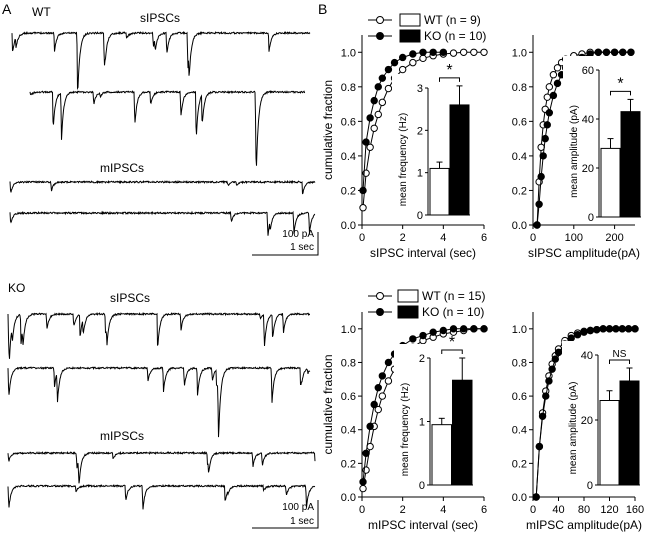 The height and width of the screenshot is (538, 650). What do you see at coordinates (449, 79) in the screenshot?
I see `significance-bracket` at bounding box center [449, 79].